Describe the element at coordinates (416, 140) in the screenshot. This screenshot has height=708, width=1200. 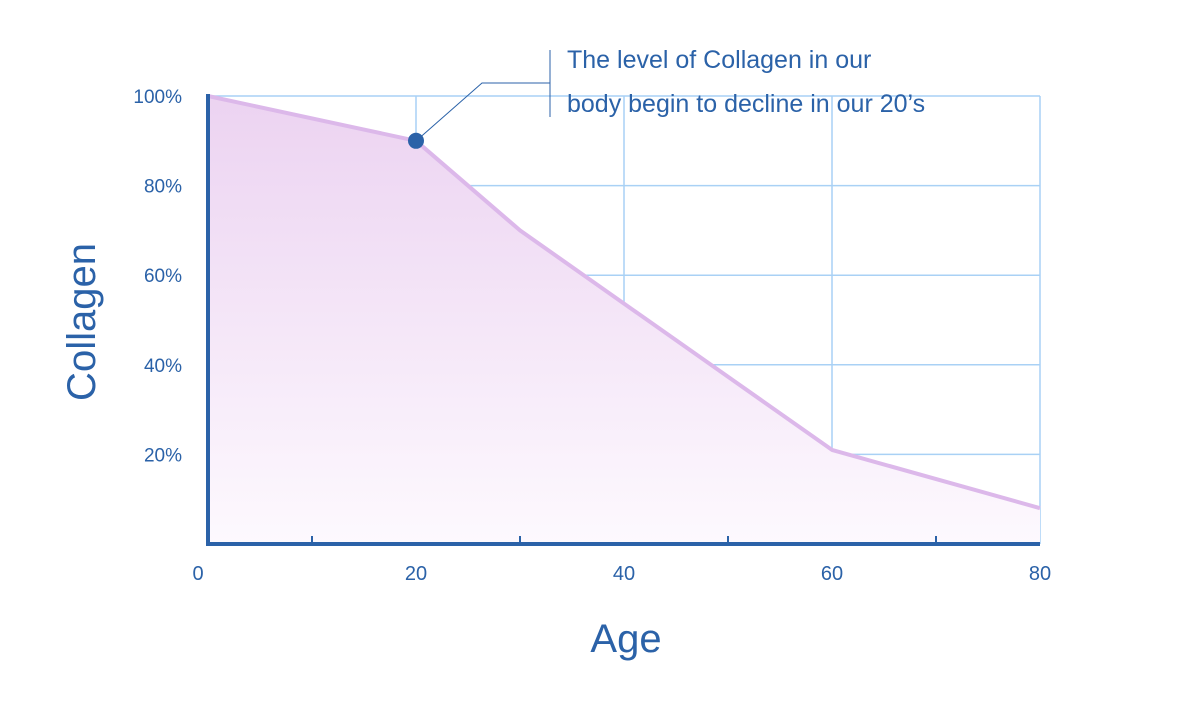
I see `highlight-point` at that location.